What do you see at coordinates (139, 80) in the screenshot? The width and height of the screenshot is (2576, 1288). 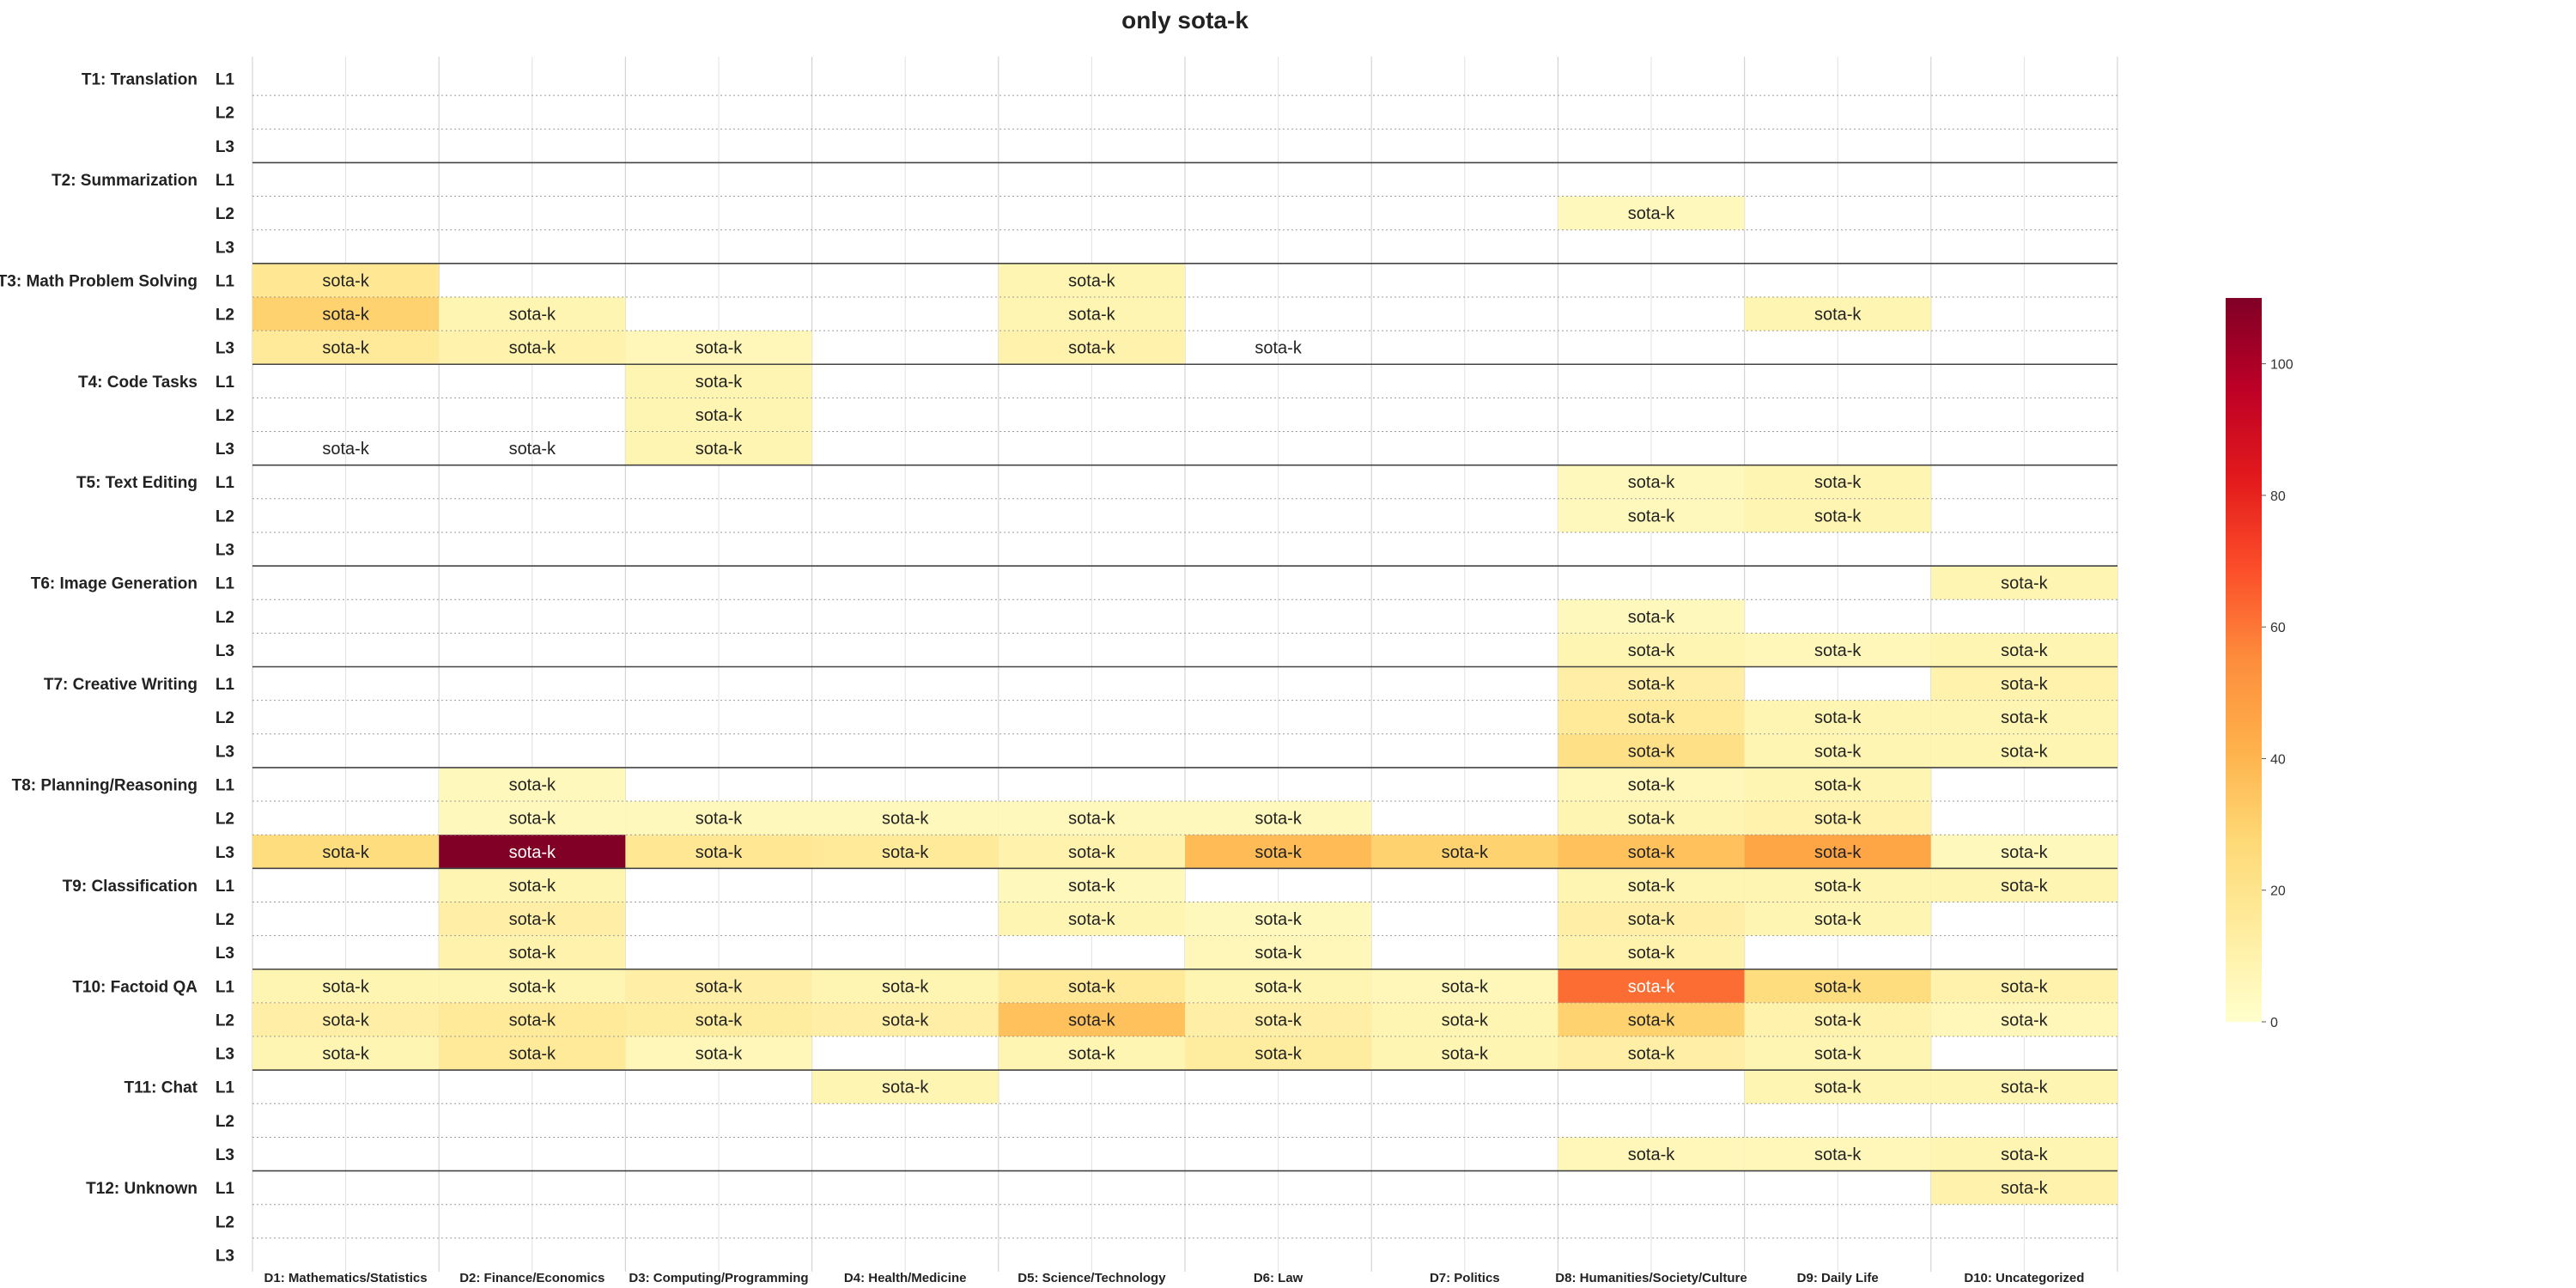 I see `task-label: T1: Translation` at bounding box center [139, 80].